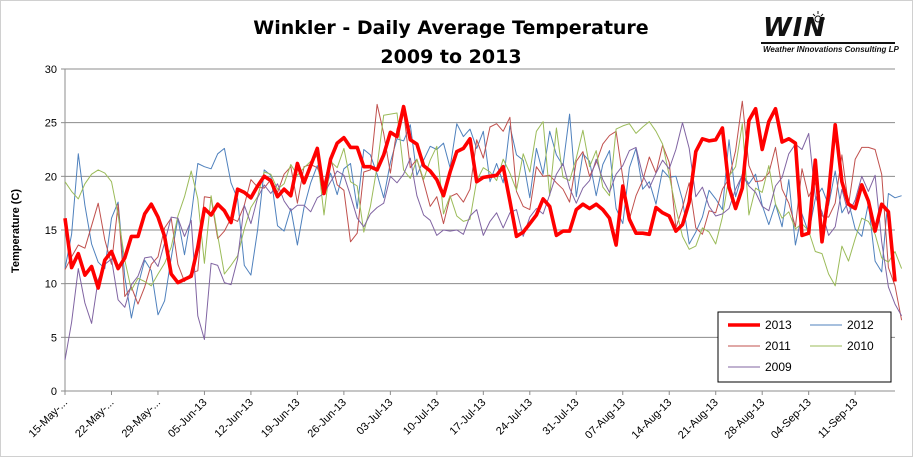 The image size is (913, 457). What do you see at coordinates (652, 419) in the screenshot?
I see `x-tick-label: 14-Aug-13` at bounding box center [652, 419].